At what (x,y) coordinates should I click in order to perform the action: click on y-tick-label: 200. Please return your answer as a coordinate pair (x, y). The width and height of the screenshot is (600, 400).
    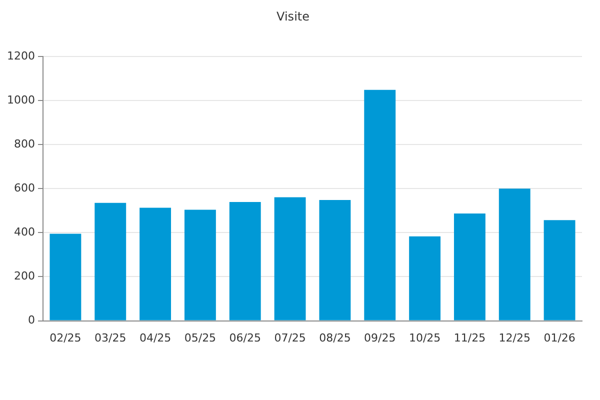
    Looking at the image, I should click on (24, 276).